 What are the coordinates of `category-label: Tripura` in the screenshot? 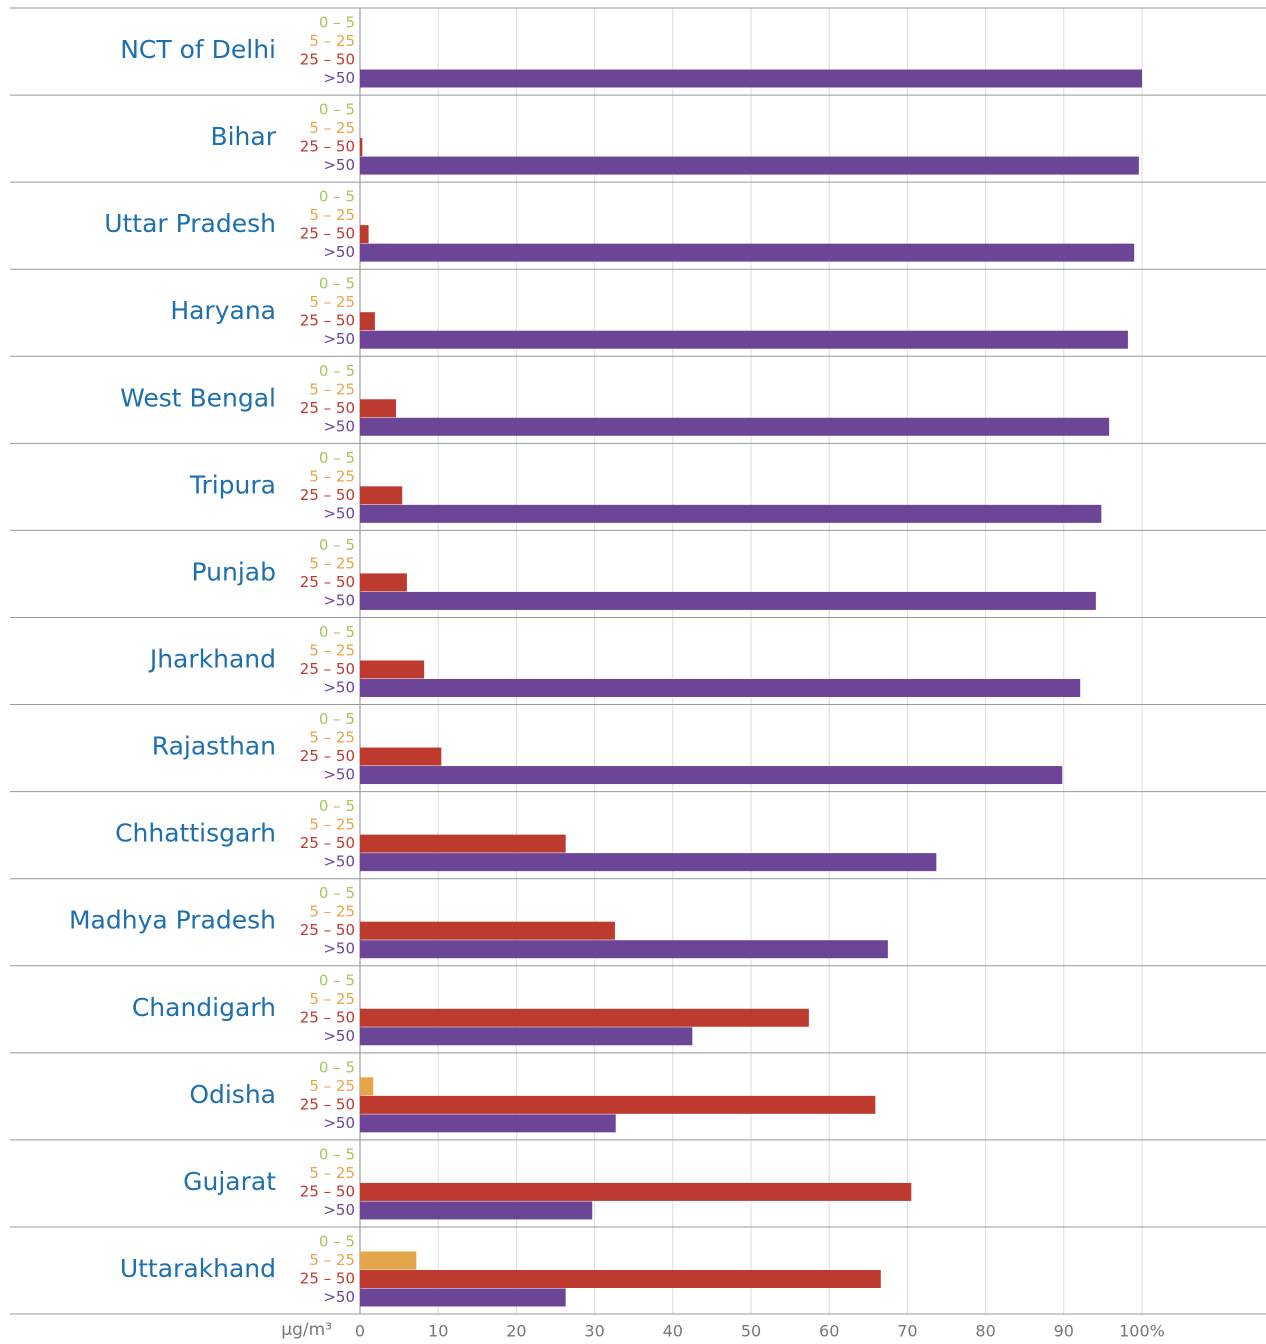 It's located at (232, 484).